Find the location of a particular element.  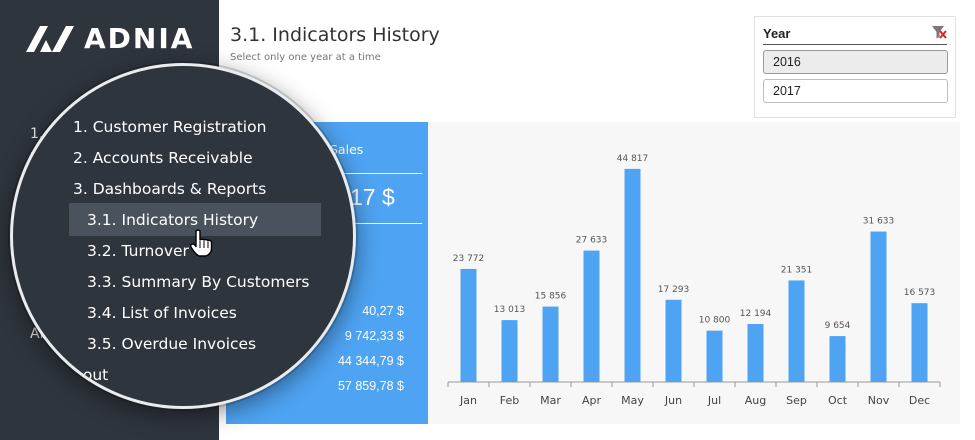

kpi-row-value: 40,27 $ is located at coordinates (383, 311).